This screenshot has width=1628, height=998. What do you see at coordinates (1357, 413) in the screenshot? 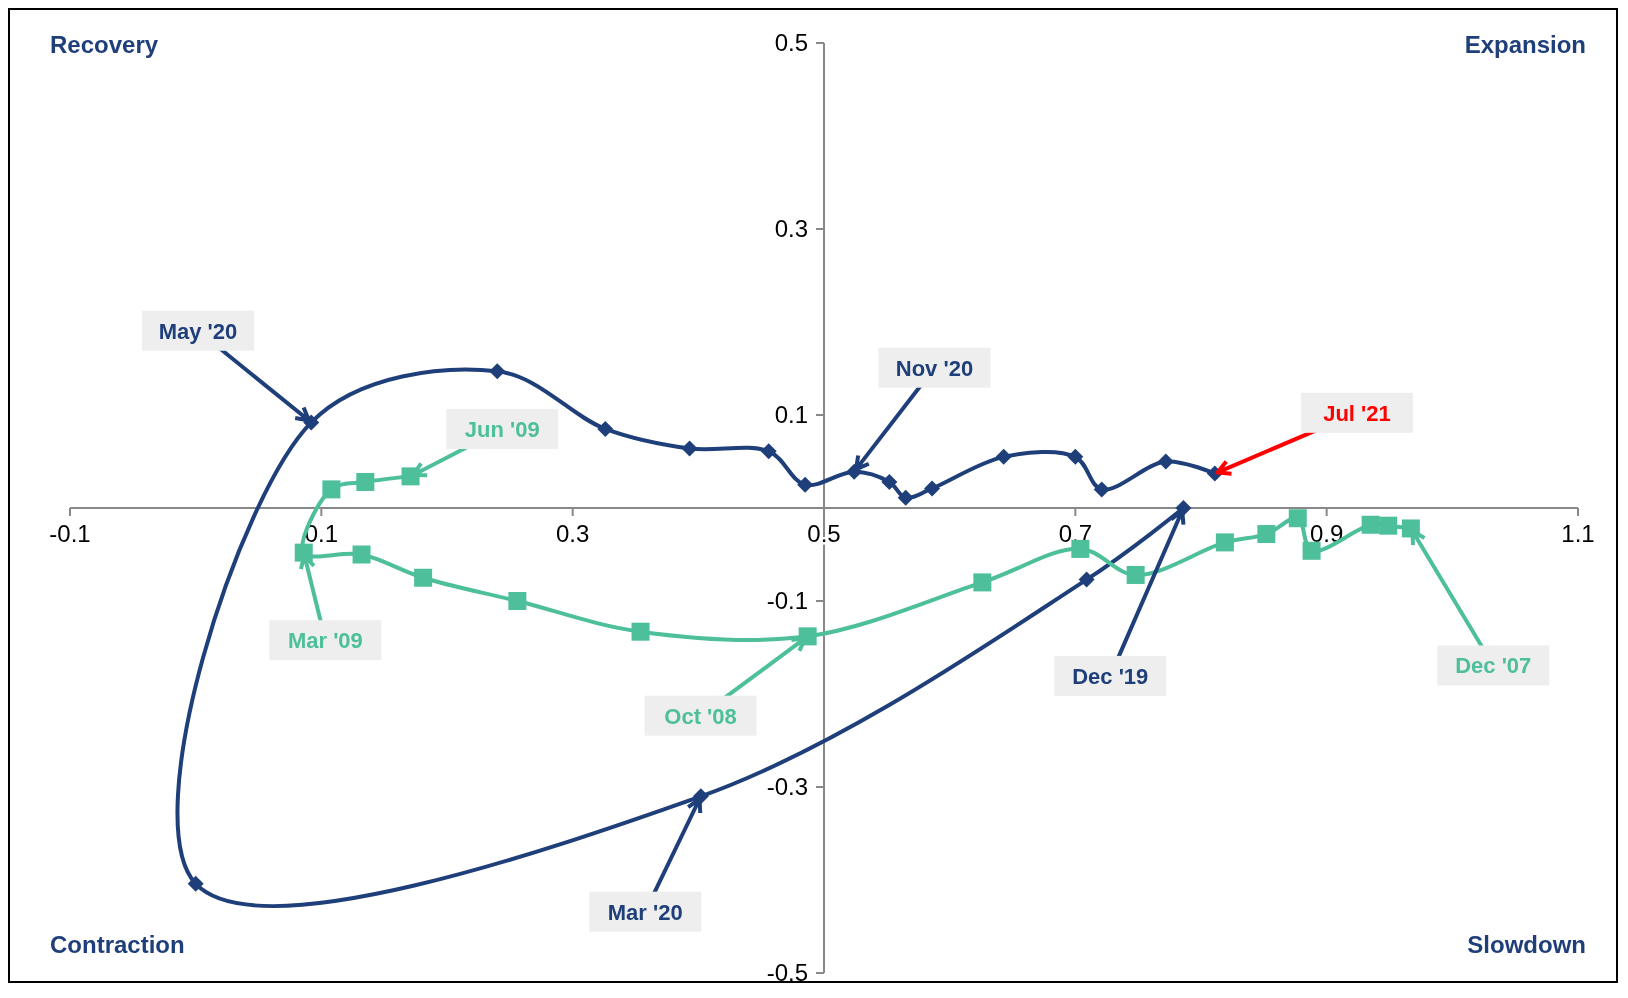
I see `annotation: Jul '21` at bounding box center [1357, 413].